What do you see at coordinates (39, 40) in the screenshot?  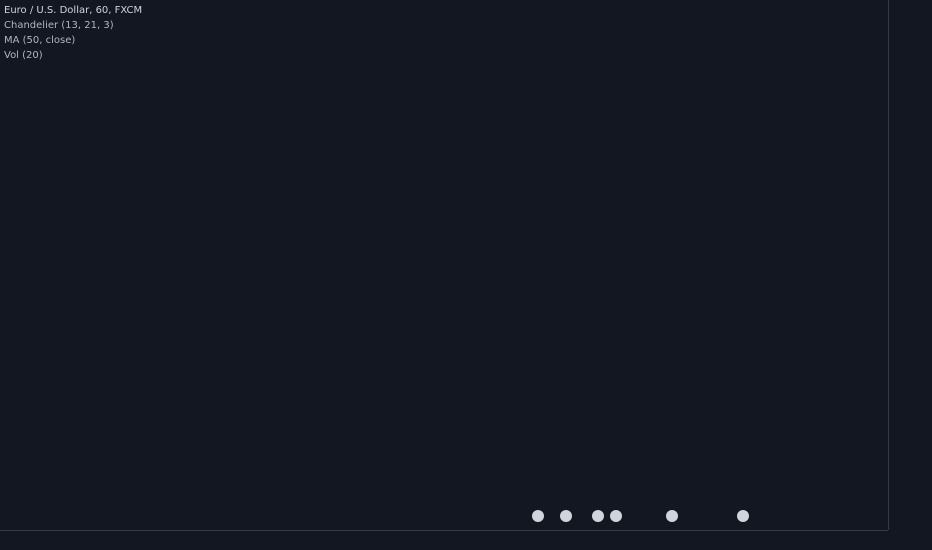 I see `indicator-label: MA (50, close)` at bounding box center [39, 40].